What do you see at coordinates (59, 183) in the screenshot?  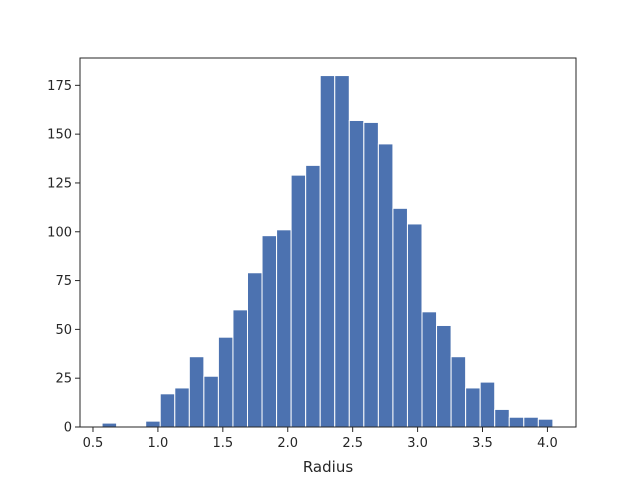 I see `y-tick-label: 125` at bounding box center [59, 183].